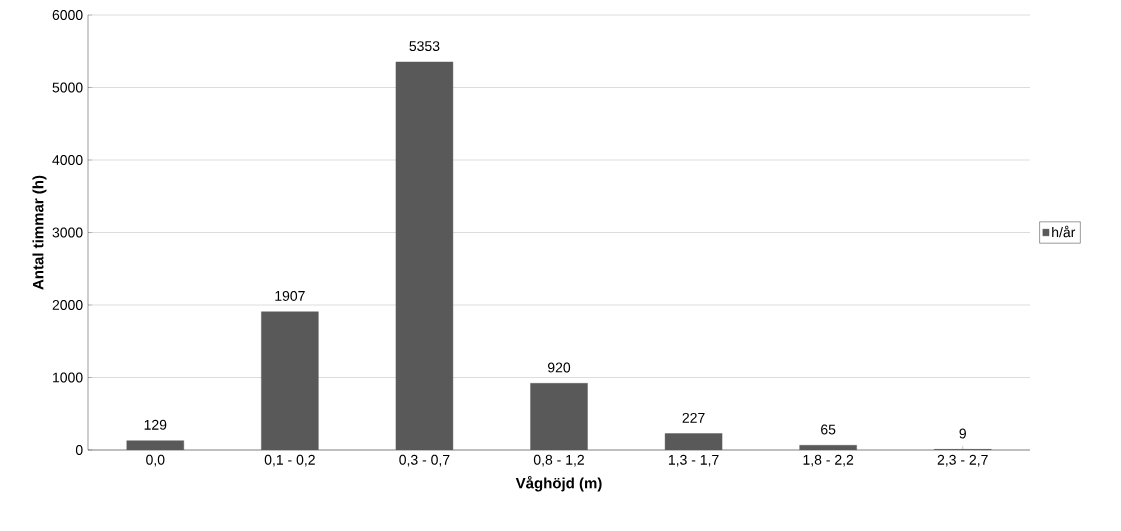 The height and width of the screenshot is (531, 1121). What do you see at coordinates (559, 367) in the screenshot?
I see `data-label: 920` at bounding box center [559, 367].